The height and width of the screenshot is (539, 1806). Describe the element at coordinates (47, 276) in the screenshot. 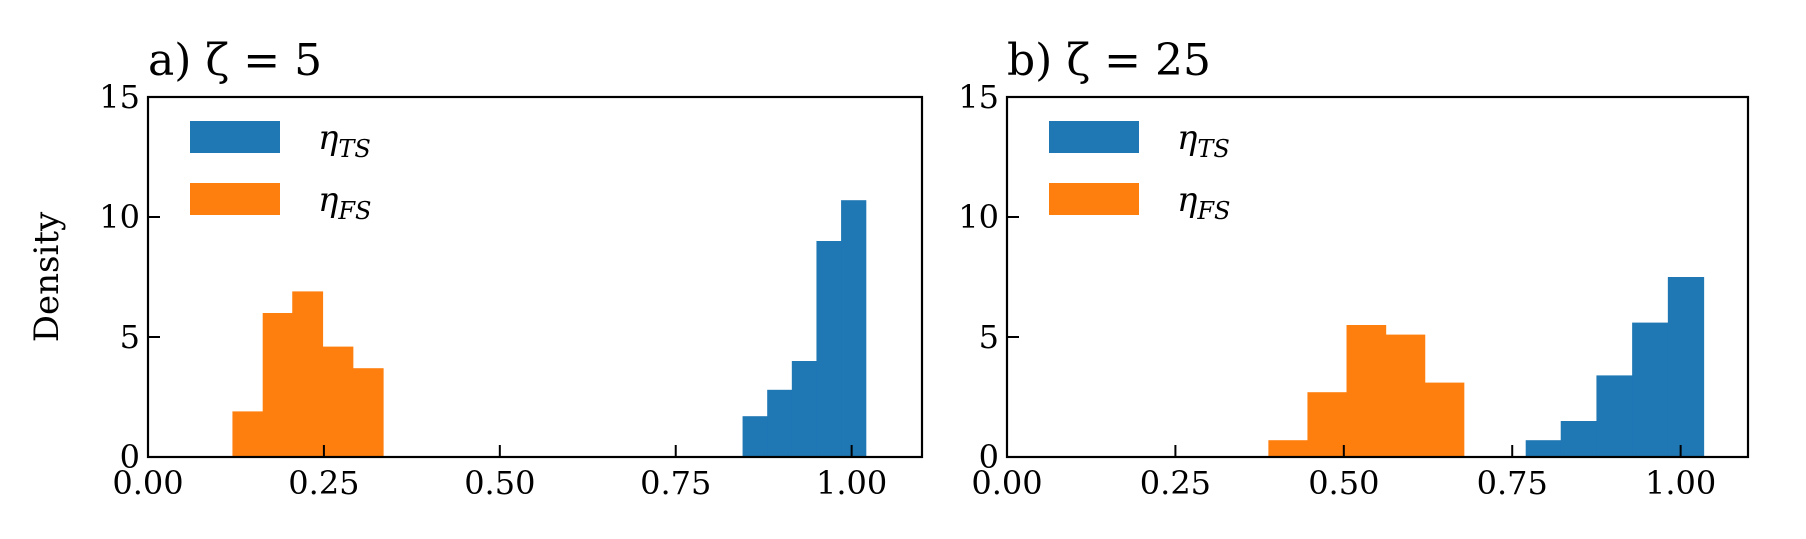

I see `y-axis-label: Density` at that location.